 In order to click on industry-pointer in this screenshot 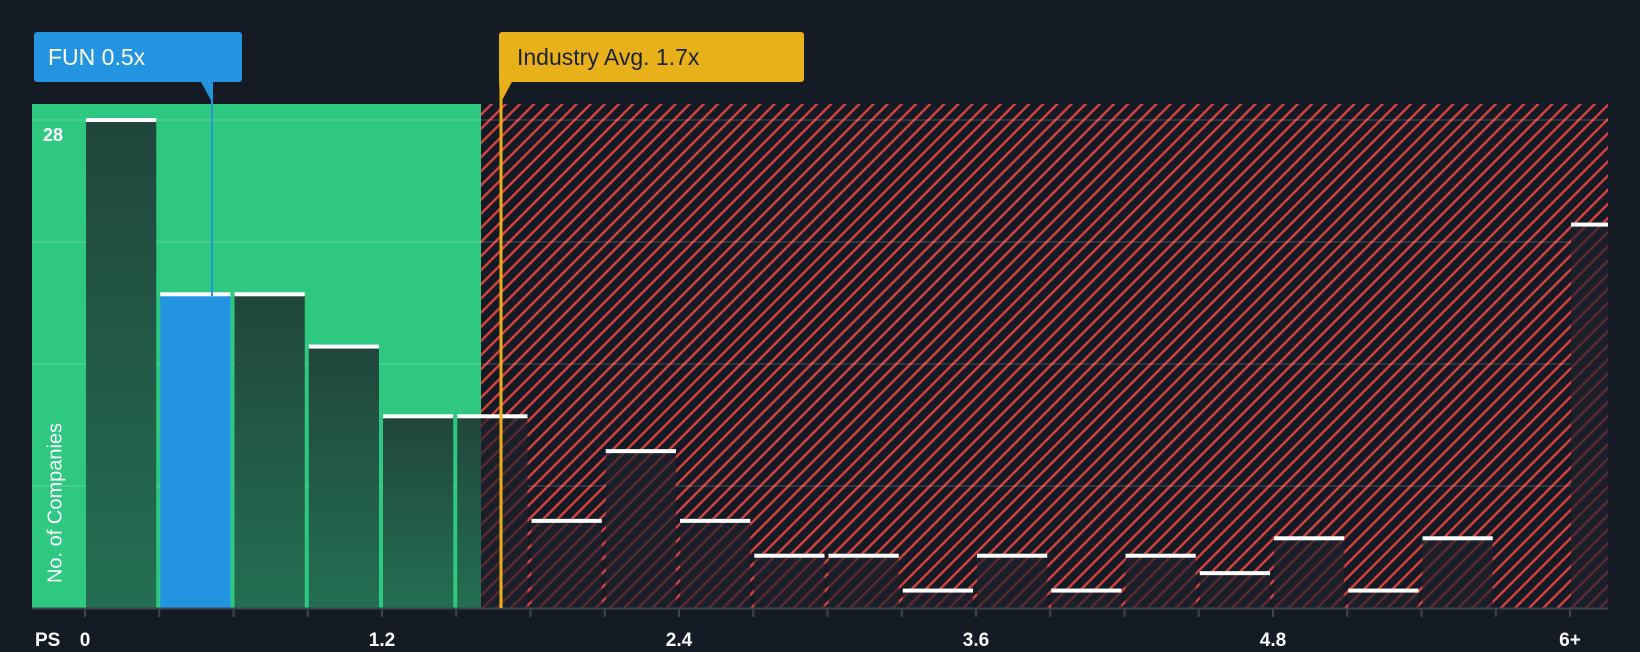, I will do `click(506, 92)`.